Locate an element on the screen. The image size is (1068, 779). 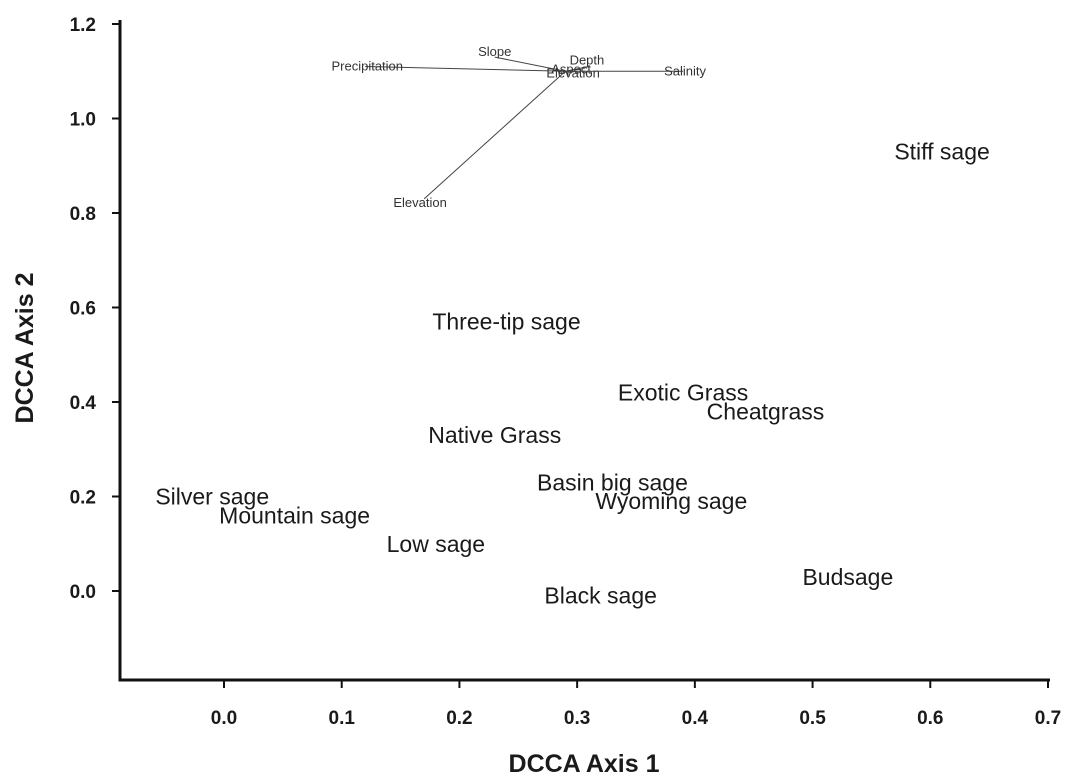
species-point-label: Basin big sage is located at coordinates (612, 482).